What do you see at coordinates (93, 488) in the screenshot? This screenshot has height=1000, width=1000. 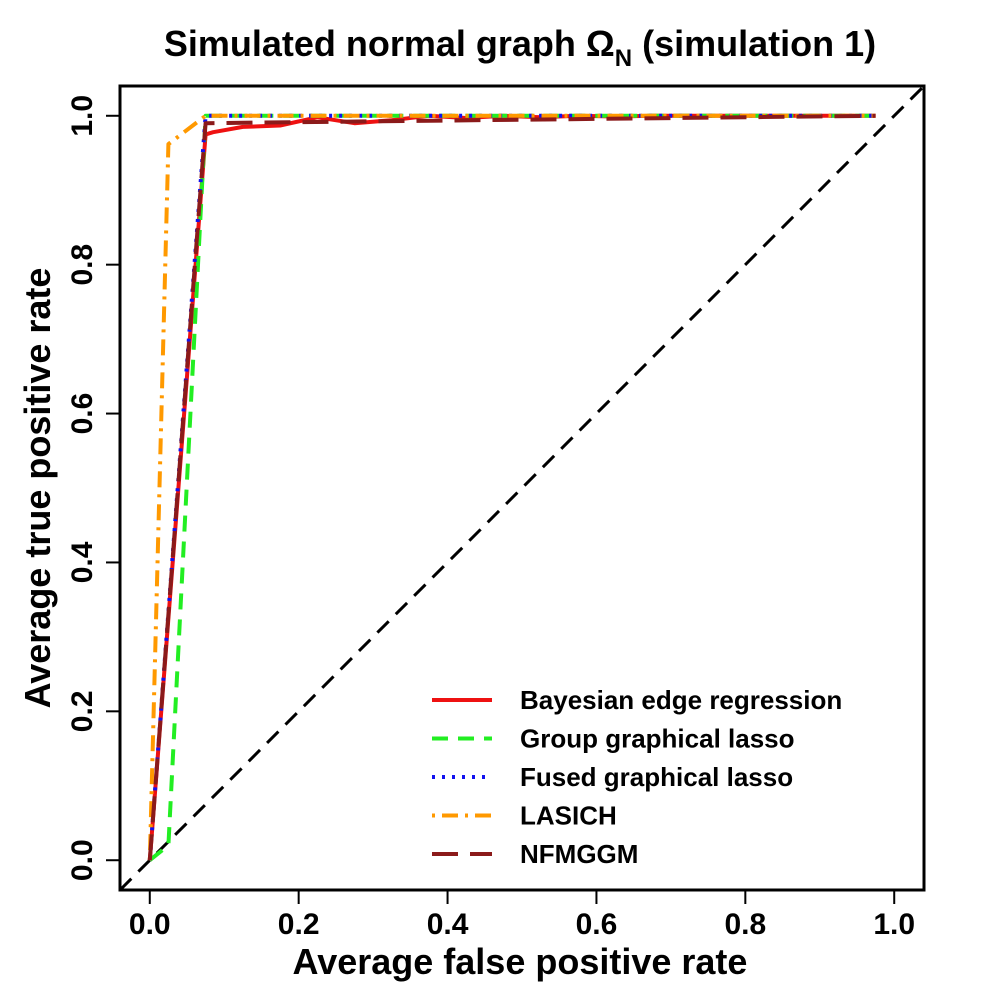 I see `y-axis: 0.0 0.2 0.4 0.6 0.8 1.0` at bounding box center [93, 488].